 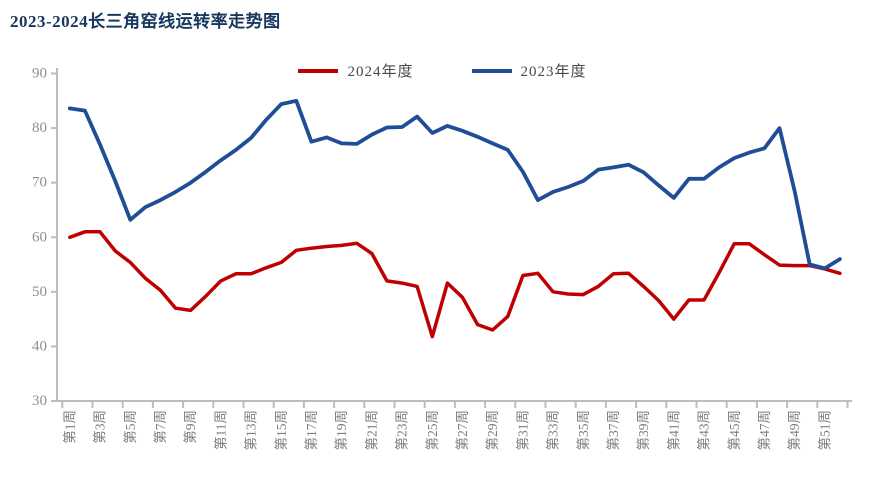 What do you see at coordinates (39, 183) in the screenshot?
I see `y-axis-label: 70` at bounding box center [39, 183].